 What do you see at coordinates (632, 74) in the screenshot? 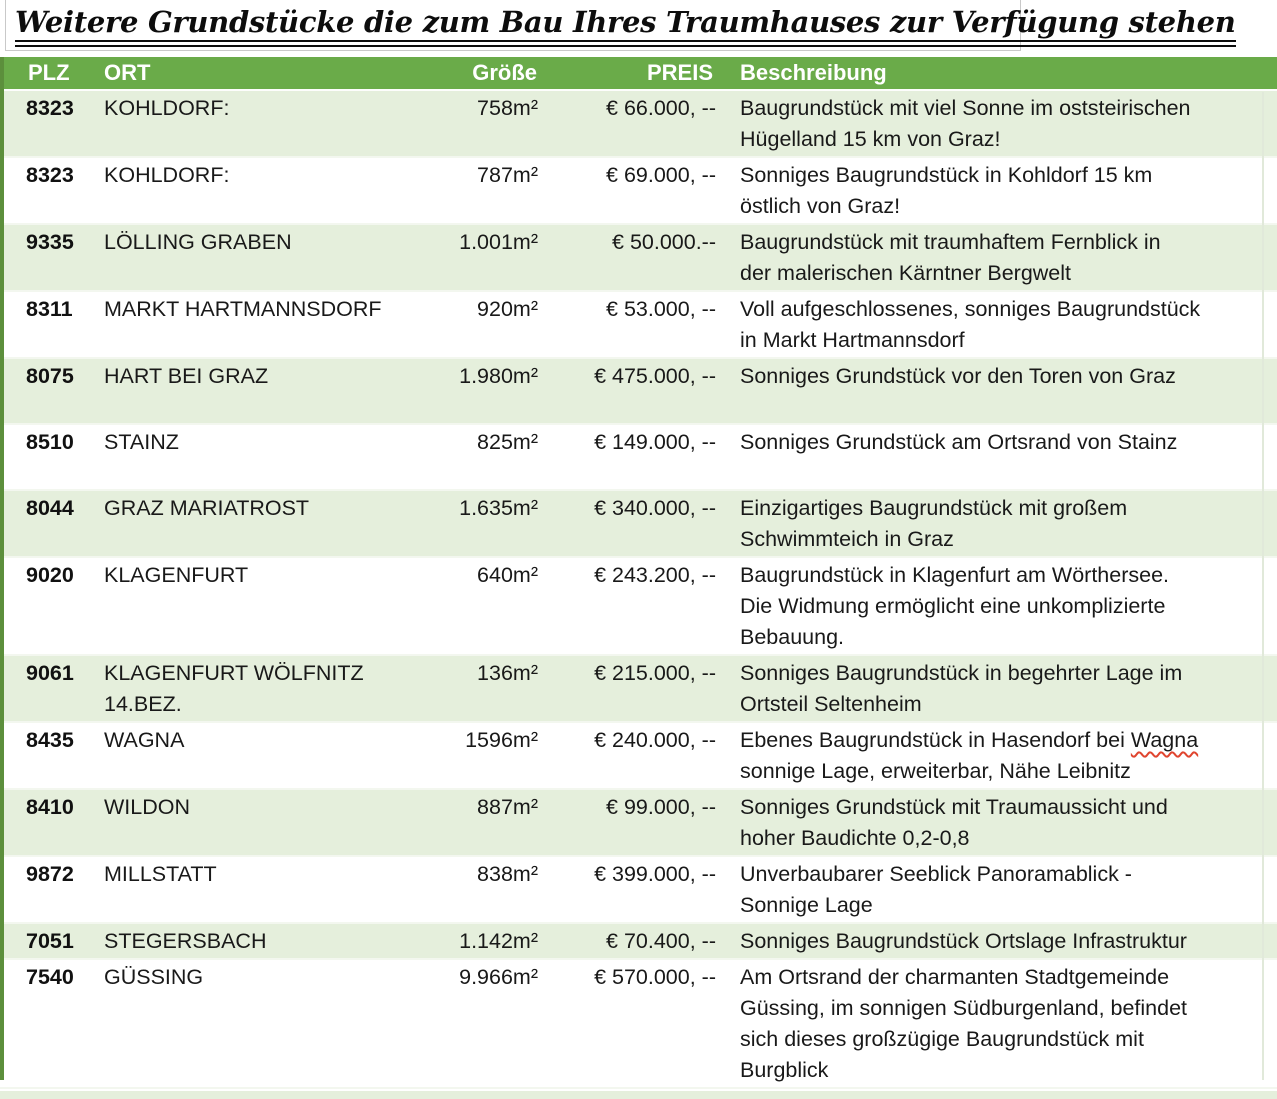
I see `column-header-preis: PREIS` at bounding box center [632, 74].